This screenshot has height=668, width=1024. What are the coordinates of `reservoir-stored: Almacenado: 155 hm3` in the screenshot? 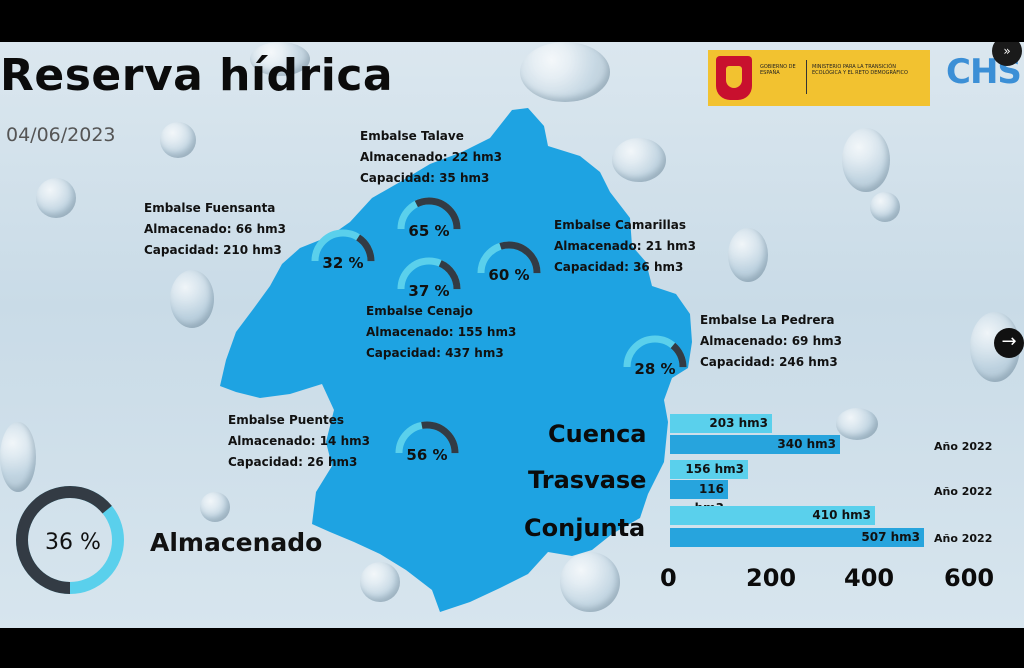 It's located at (441, 332).